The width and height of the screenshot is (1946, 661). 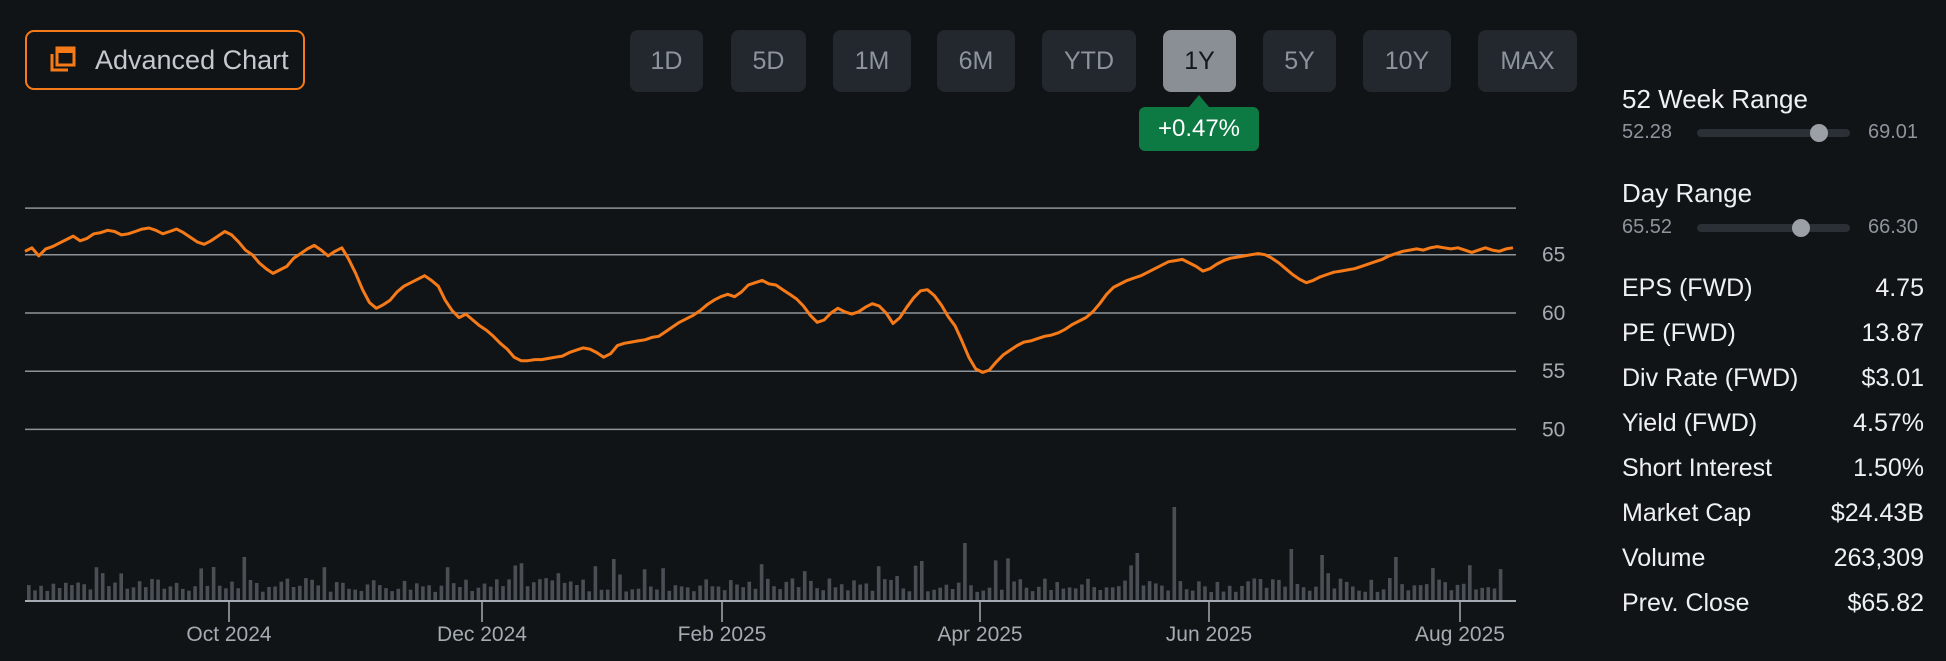 I want to click on range-button-max: MAX, so click(x=1527, y=61).